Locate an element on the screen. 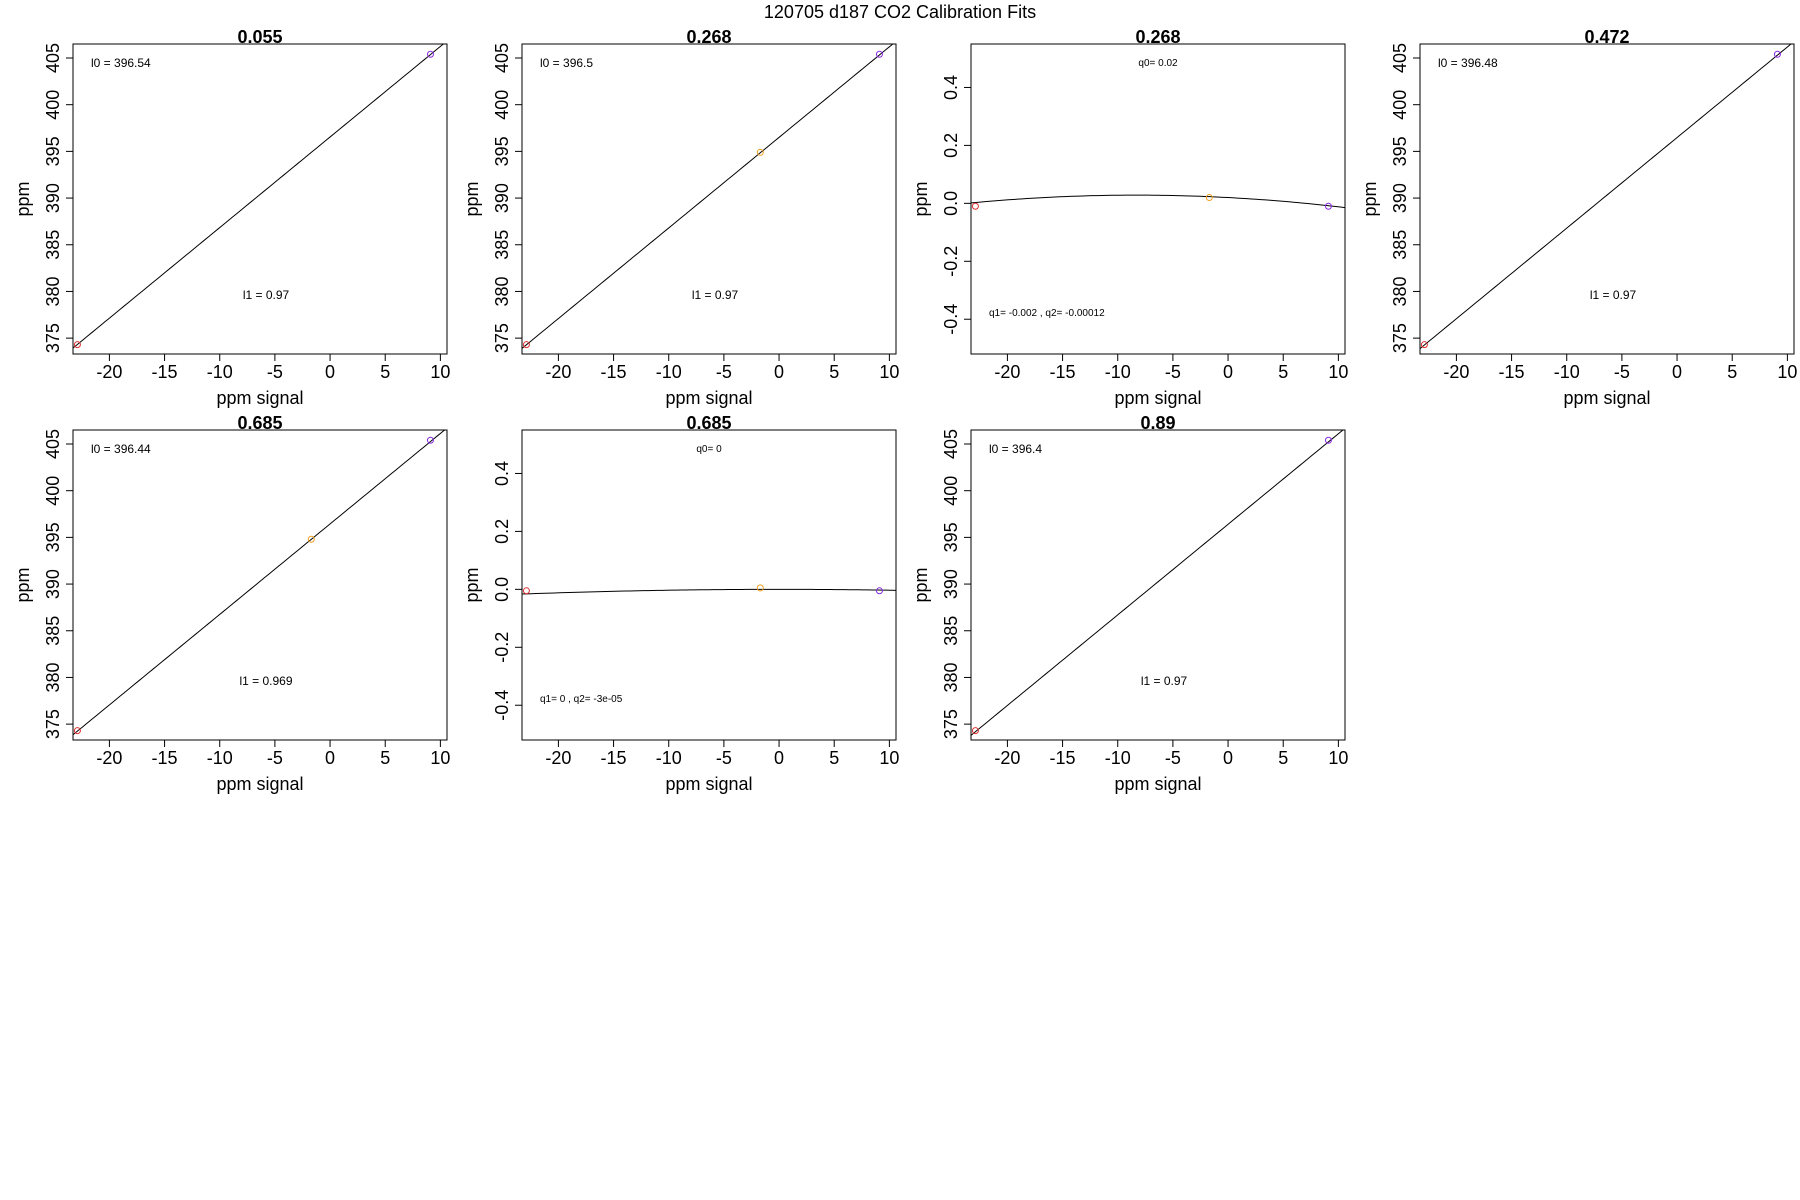 This screenshot has width=1800, height=1200. y-tick-label: 0.2 is located at coordinates (951, 145).